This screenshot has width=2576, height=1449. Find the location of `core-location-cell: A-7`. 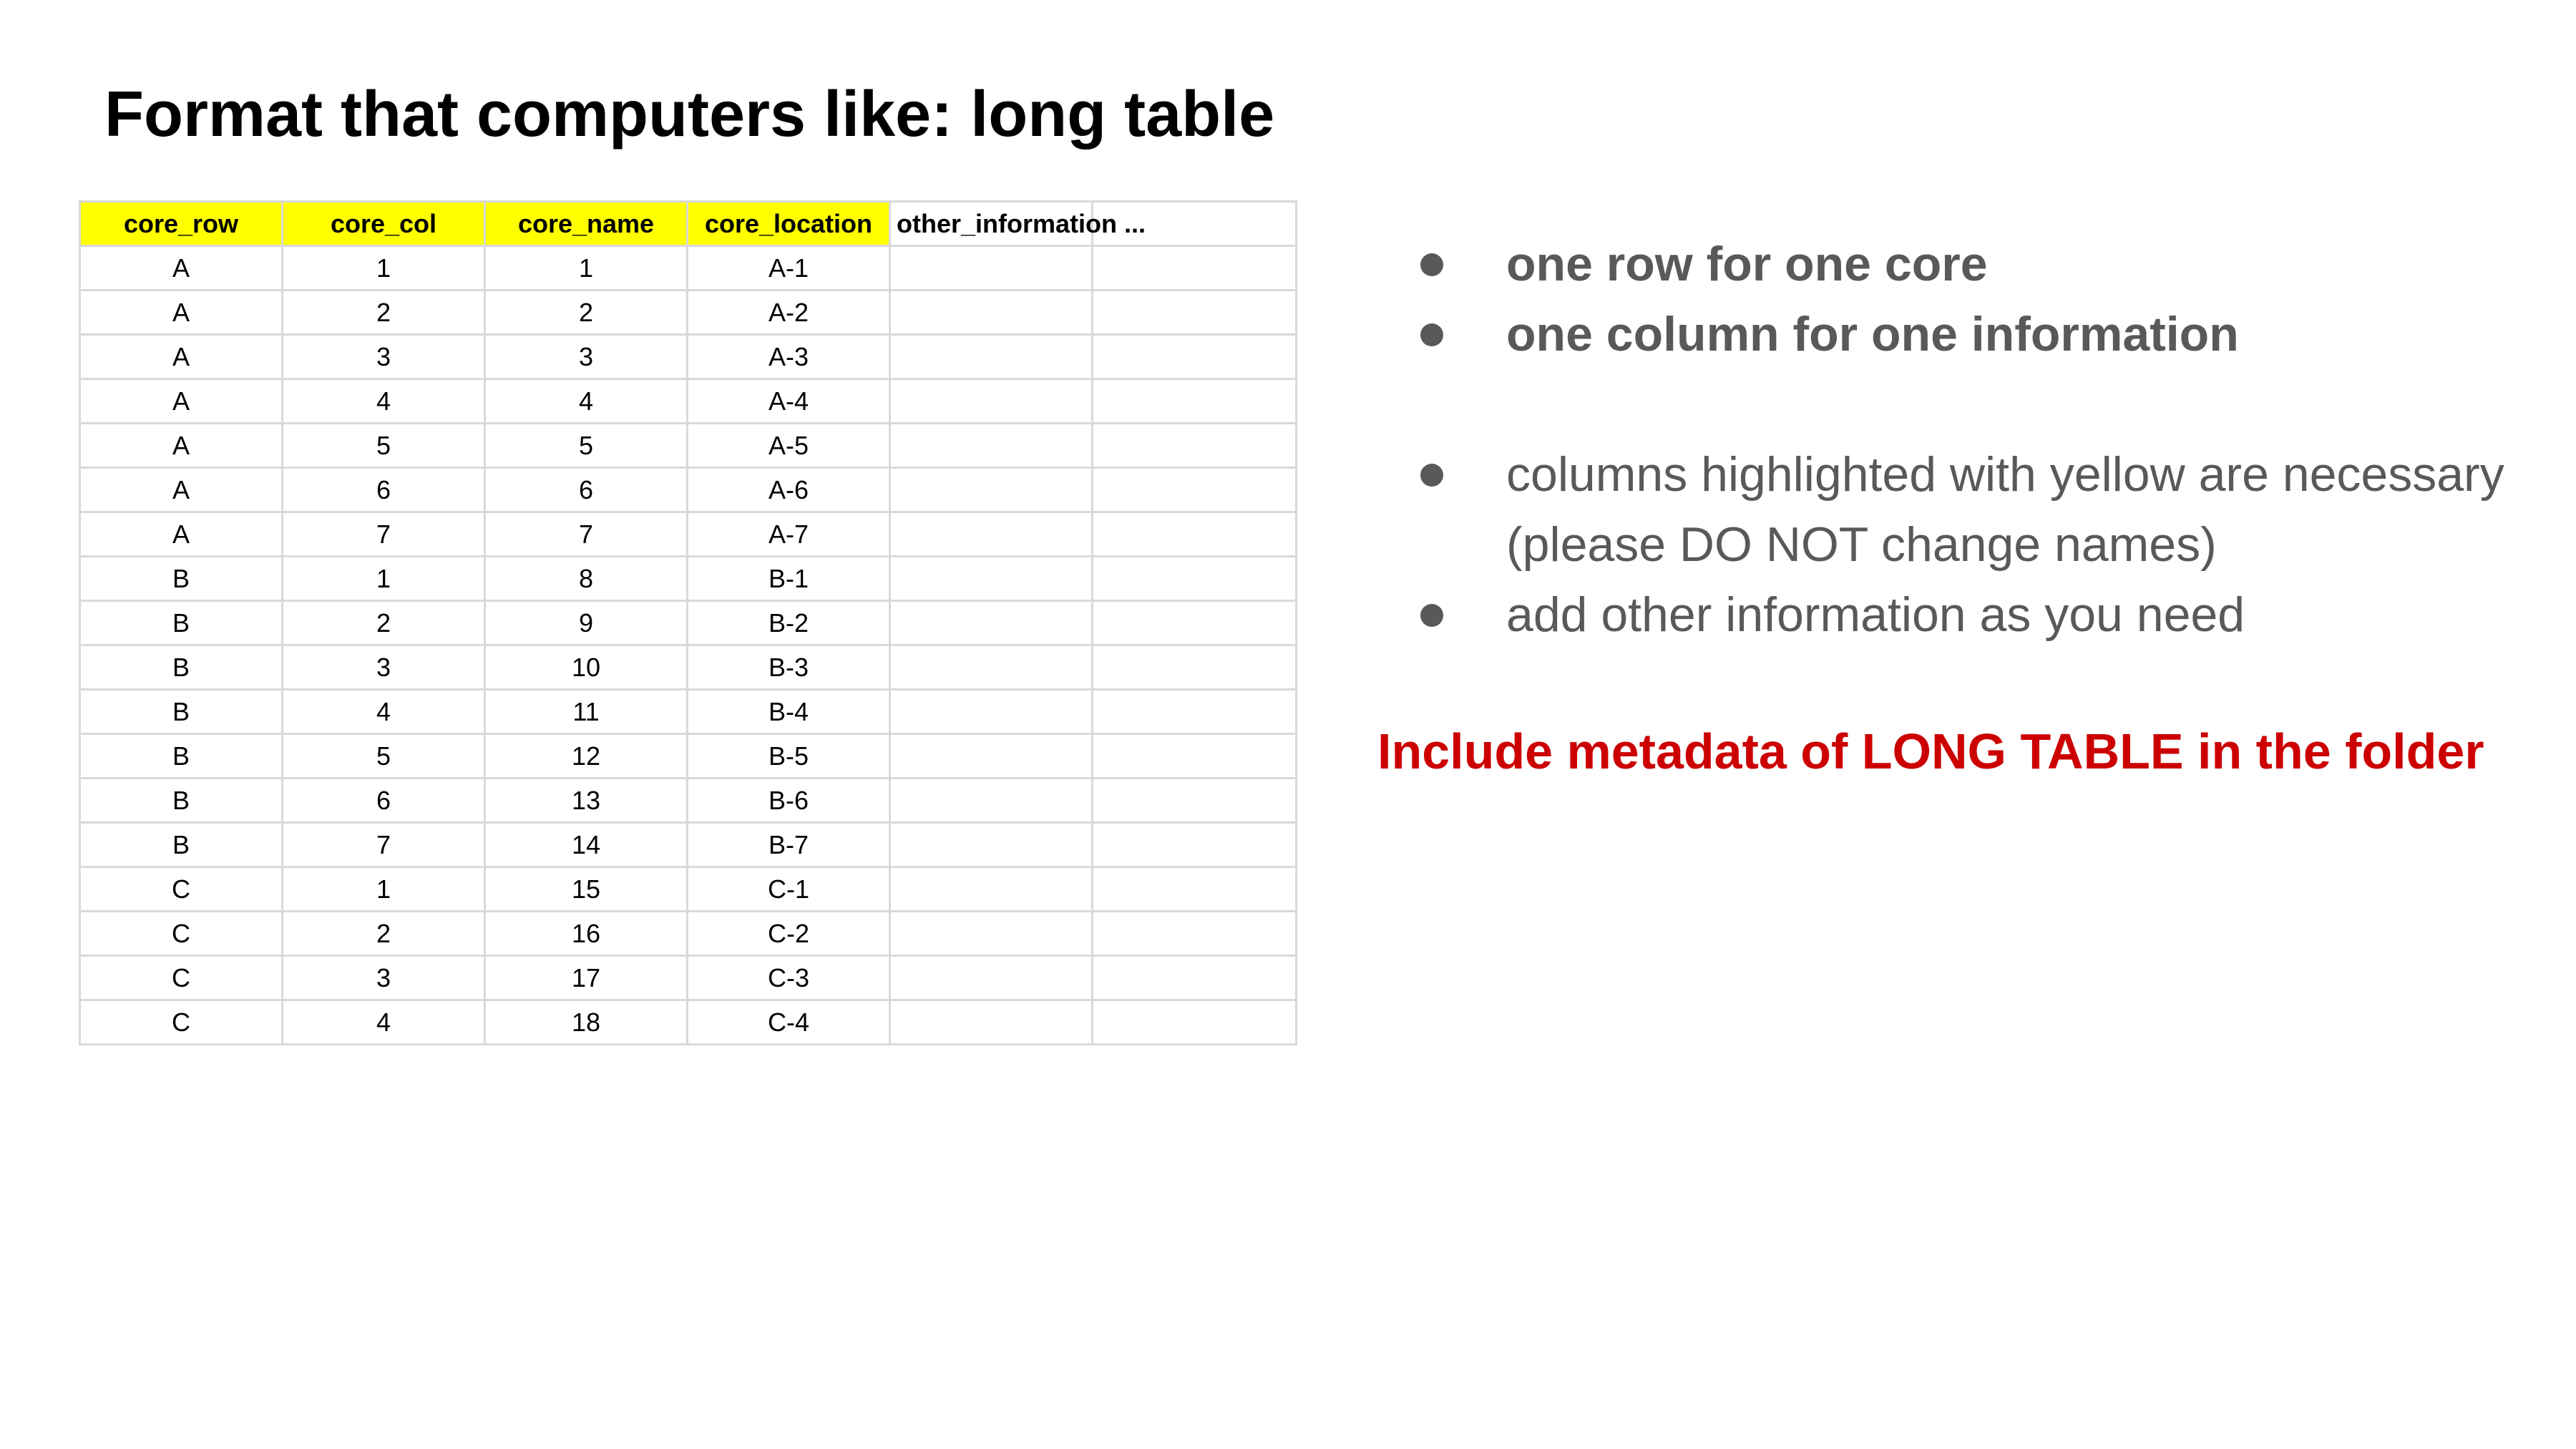

core-location-cell: A-7 is located at coordinates (788, 534).